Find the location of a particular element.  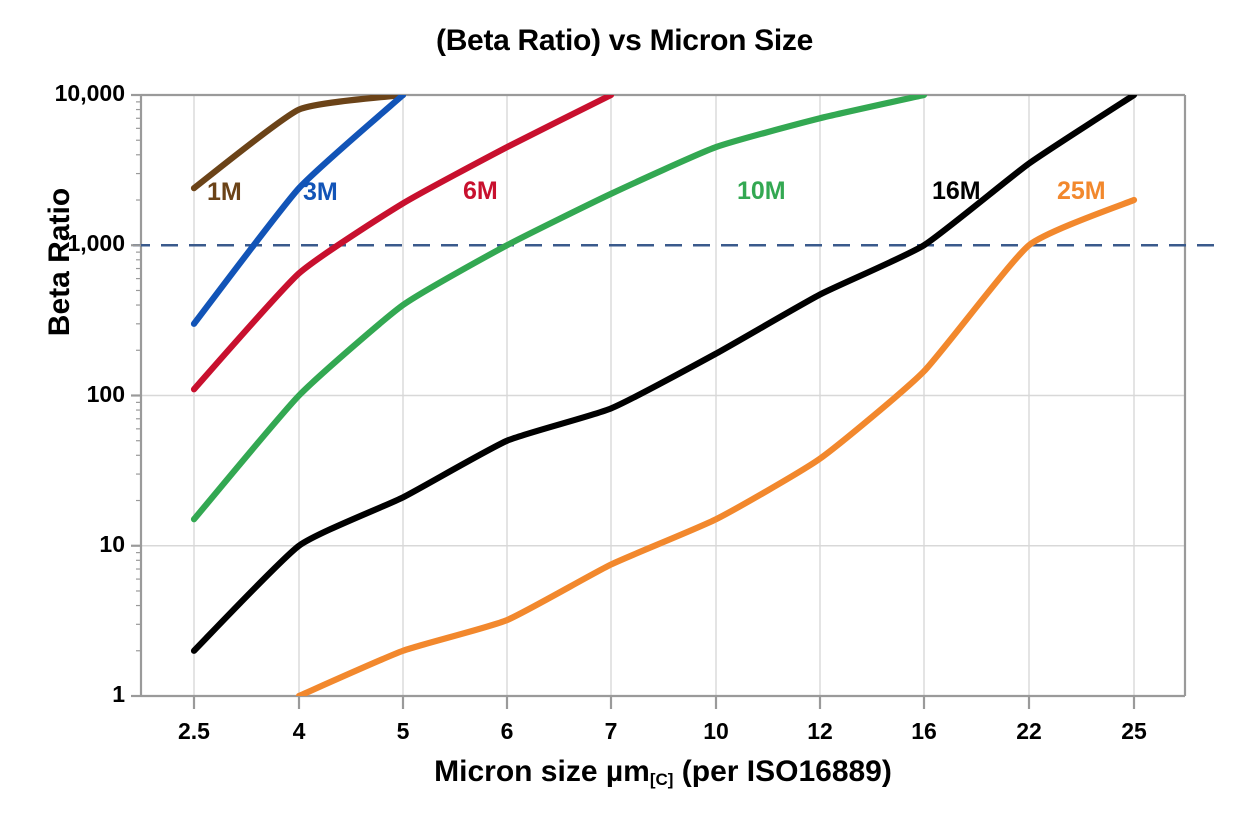

x-tick-label-5: 5 is located at coordinates (403, 731).